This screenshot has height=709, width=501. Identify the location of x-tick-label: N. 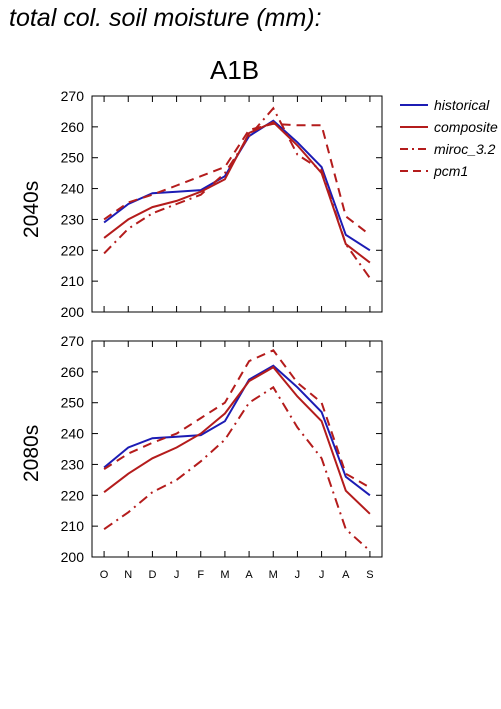
(128, 575).